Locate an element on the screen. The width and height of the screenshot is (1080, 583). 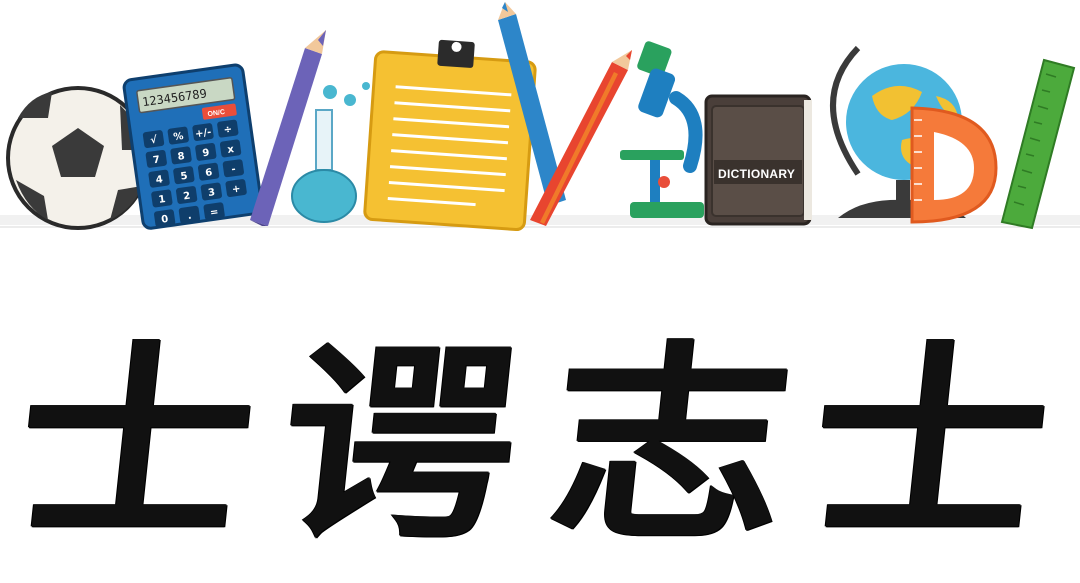
calculator-key-label: + is located at coordinates (236, 190).